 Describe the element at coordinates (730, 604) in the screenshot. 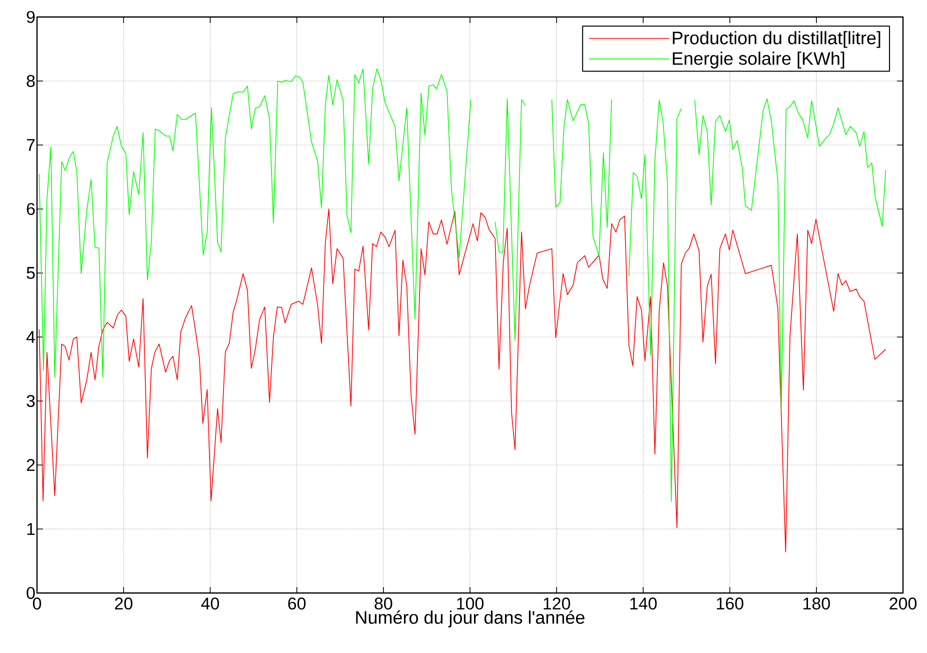

I see `x-tick-label: 160` at that location.